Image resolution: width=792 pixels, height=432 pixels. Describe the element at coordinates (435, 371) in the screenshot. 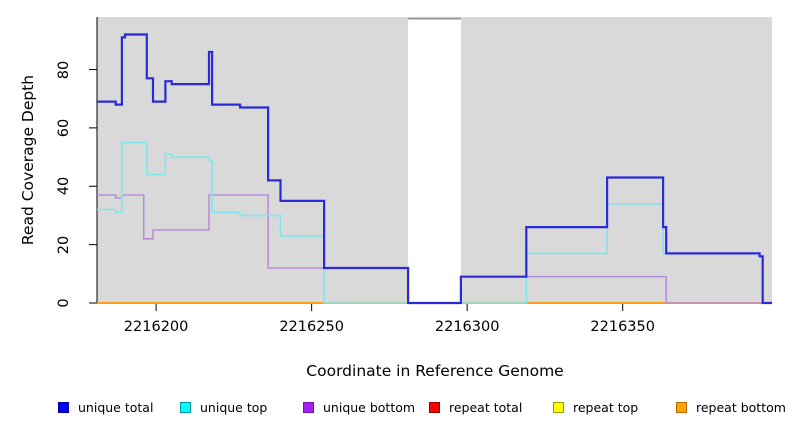

I see `x-axis-title: Coordinate in Reference Genome` at that location.